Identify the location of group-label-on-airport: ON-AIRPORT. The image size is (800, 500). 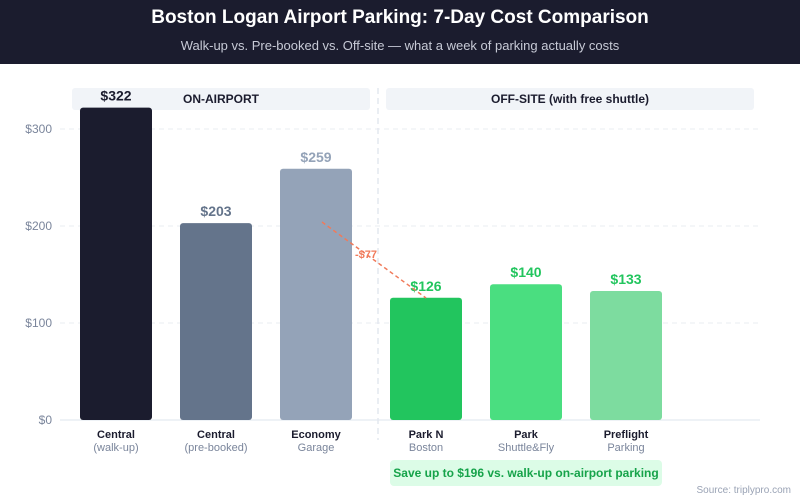
(221, 99).